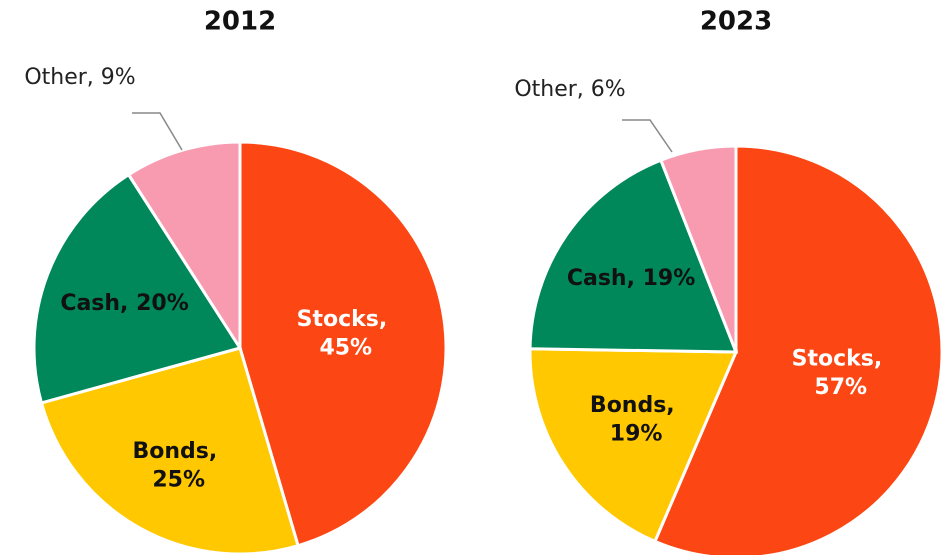  Describe the element at coordinates (240, 22) in the screenshot. I see `chart-title: 2012` at that location.